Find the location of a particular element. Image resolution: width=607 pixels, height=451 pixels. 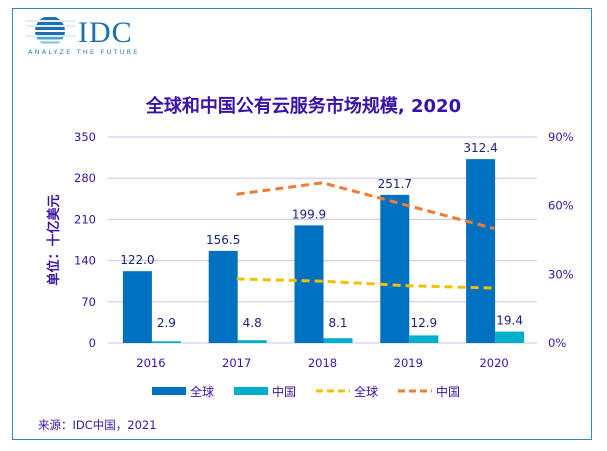

chart-title: 全球和中国公有云服务市场规模, 2020 is located at coordinates (303, 106).